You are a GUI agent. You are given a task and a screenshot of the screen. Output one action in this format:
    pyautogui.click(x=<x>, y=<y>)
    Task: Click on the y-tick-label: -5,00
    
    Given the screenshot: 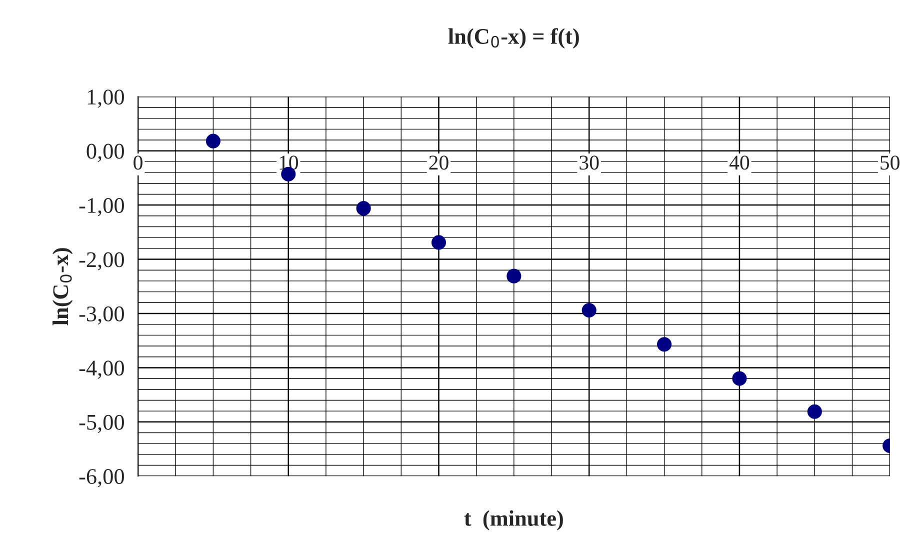 What is the action you would take?
    pyautogui.click(x=101, y=424)
    